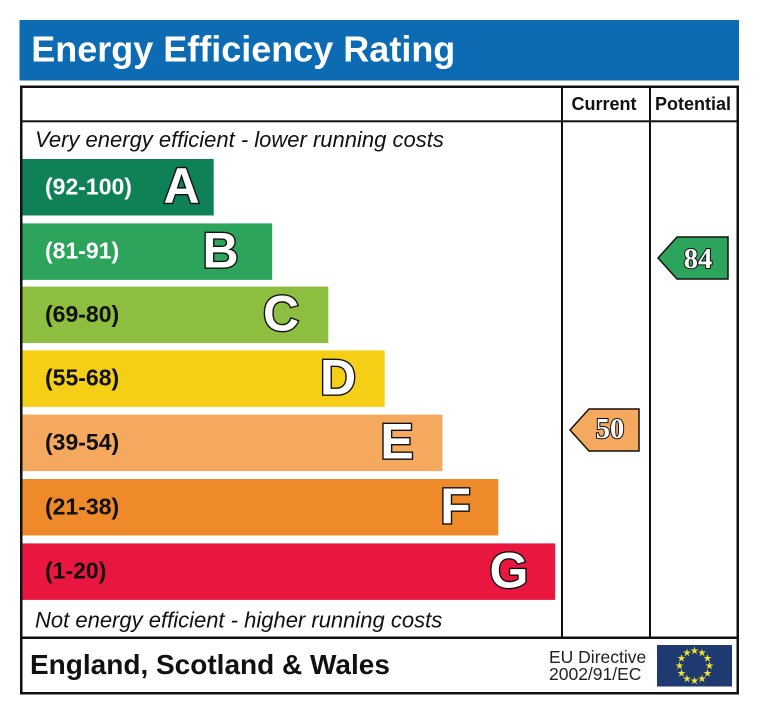 The width and height of the screenshot is (760, 715). Describe the element at coordinates (603, 104) in the screenshot. I see `svg-text: Current` at that location.